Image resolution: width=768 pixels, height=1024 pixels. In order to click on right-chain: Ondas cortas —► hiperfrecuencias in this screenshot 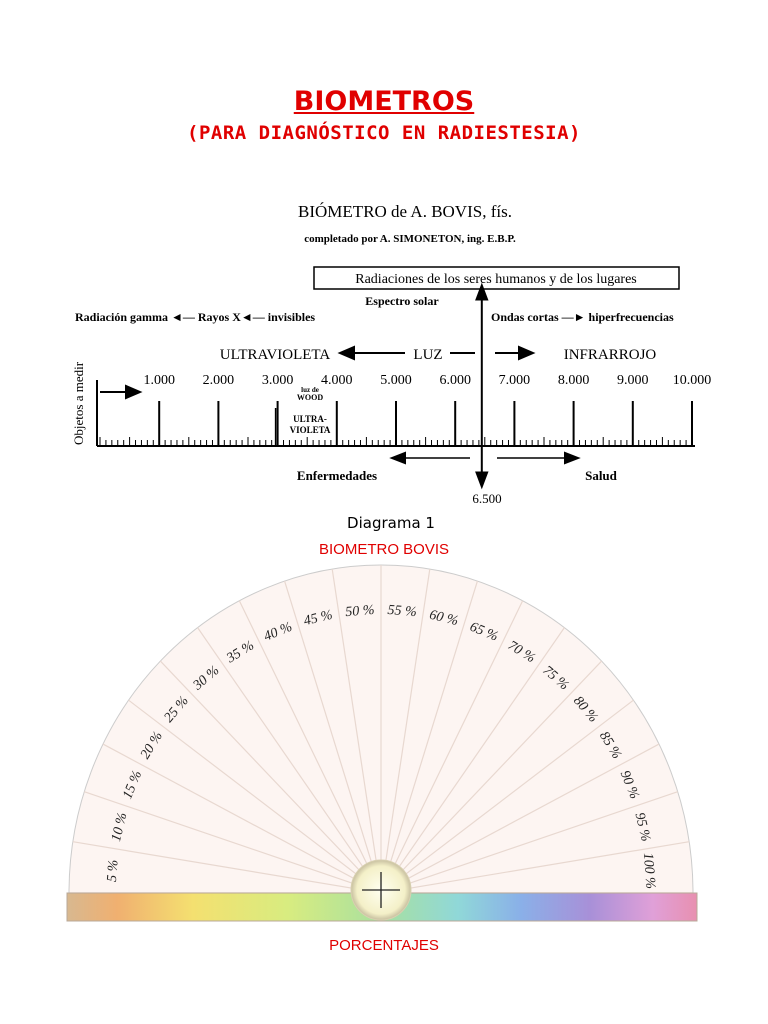, I will do `click(582, 317)`.